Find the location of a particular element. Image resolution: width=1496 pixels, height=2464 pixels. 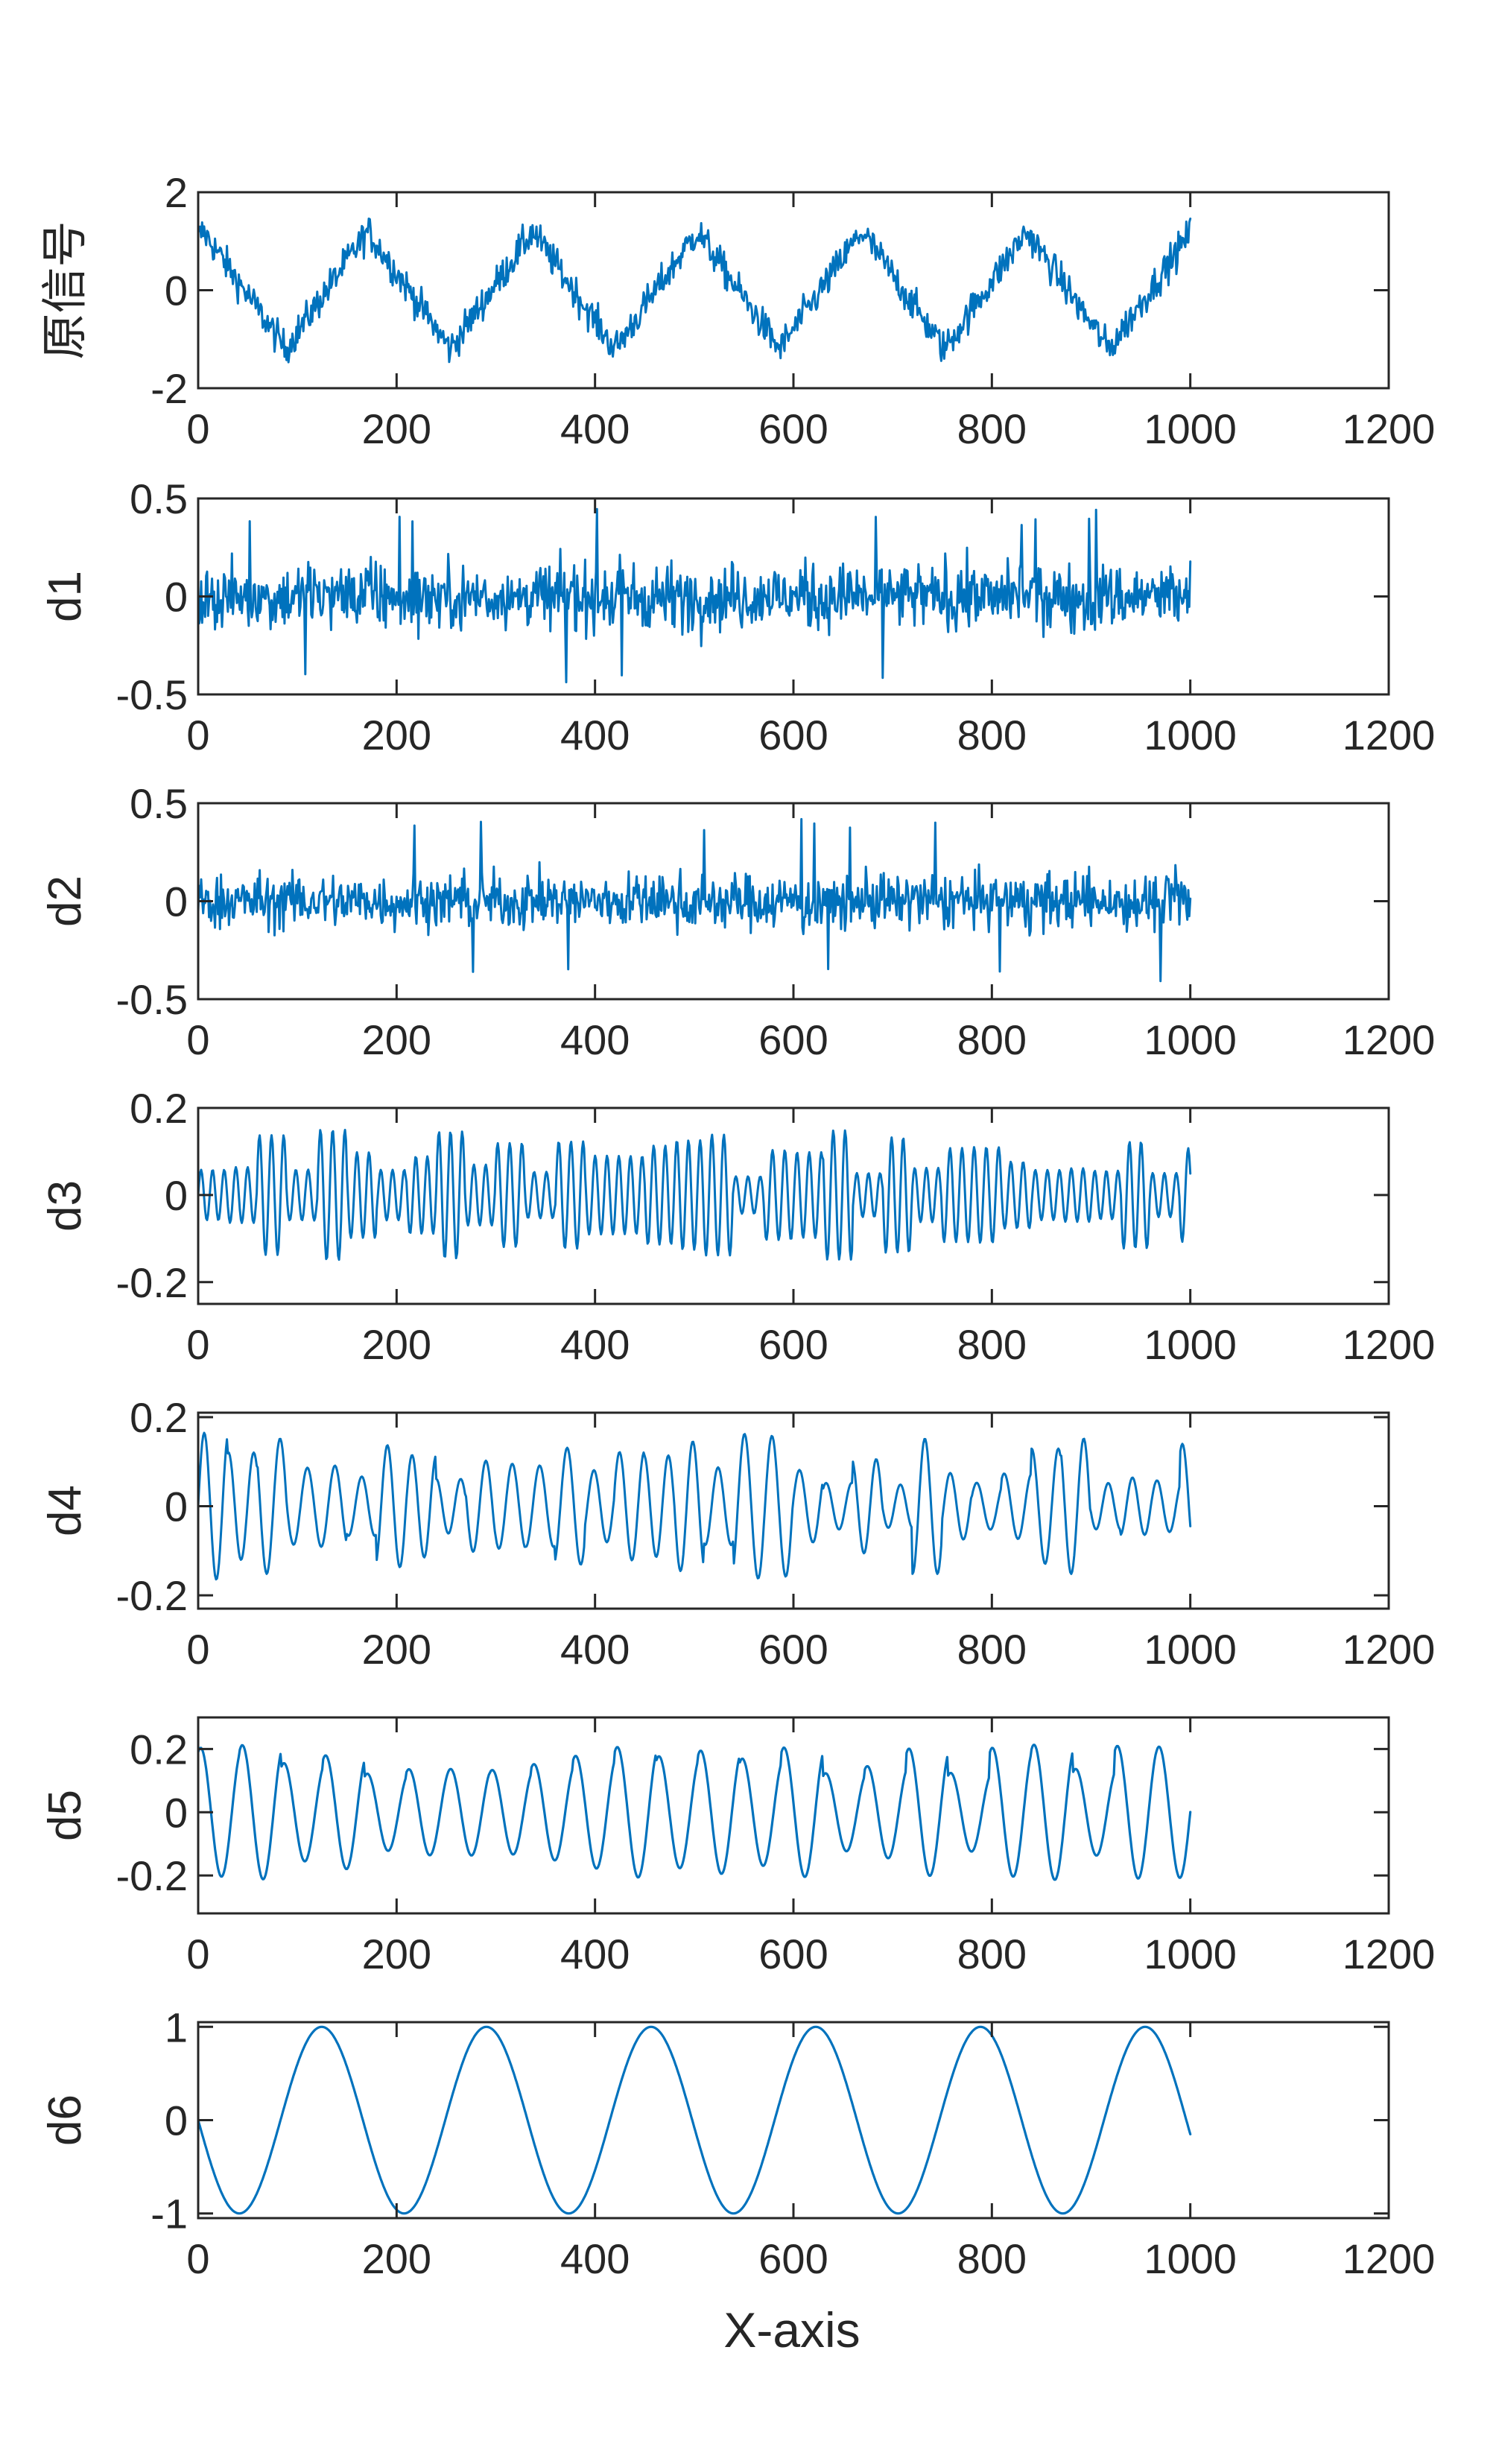

subplot-5: 0 200 400 600 800 1000 1200 -0.2 0 0.2 d4 is located at coordinates (737, 1533).